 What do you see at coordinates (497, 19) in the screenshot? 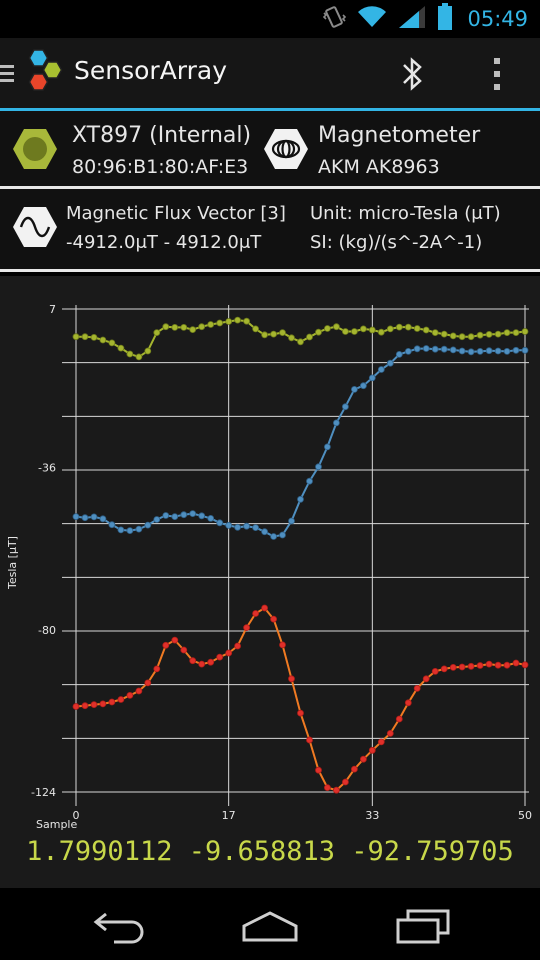
I see `clock: 05:49` at bounding box center [497, 19].